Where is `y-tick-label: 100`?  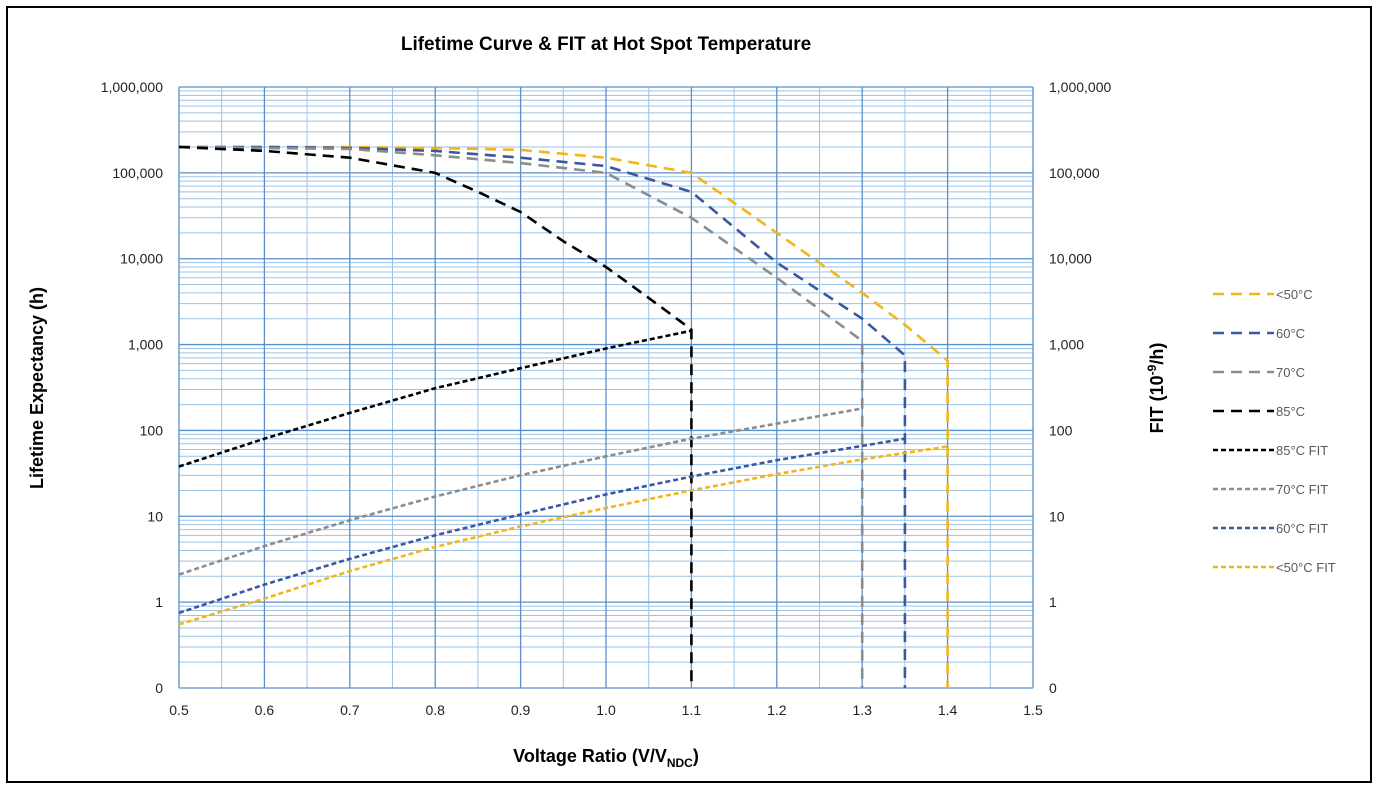
y-tick-label: 100 is located at coordinates (152, 430).